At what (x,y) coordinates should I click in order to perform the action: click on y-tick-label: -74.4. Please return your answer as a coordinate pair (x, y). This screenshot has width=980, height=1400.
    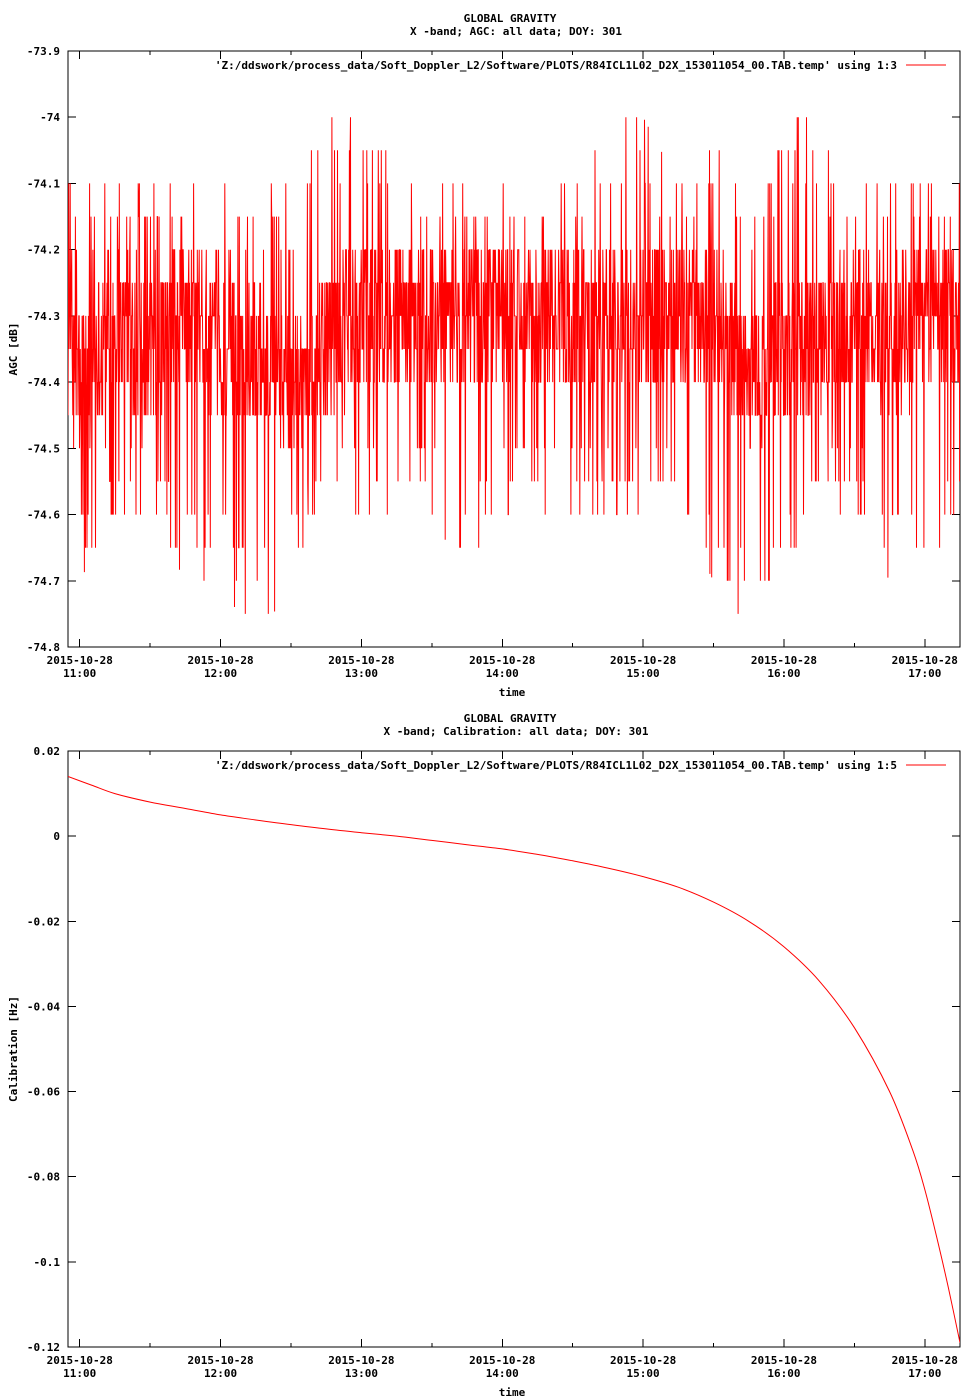
    Looking at the image, I should click on (43, 382).